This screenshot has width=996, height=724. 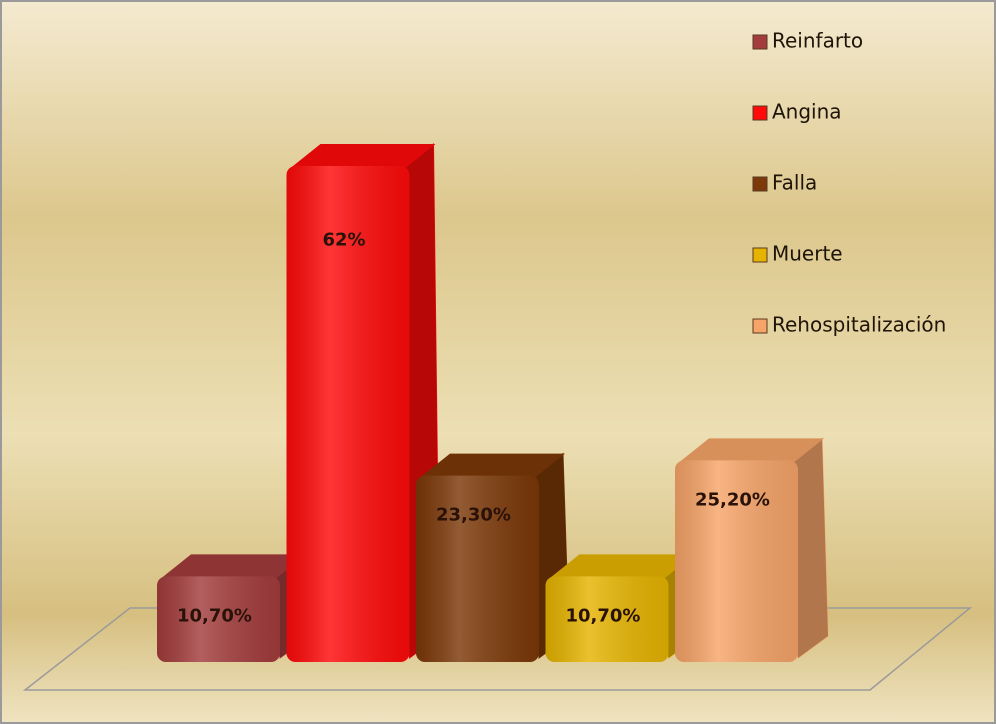 What do you see at coordinates (794, 183) in the screenshot?
I see `legend-label: Falla` at bounding box center [794, 183].